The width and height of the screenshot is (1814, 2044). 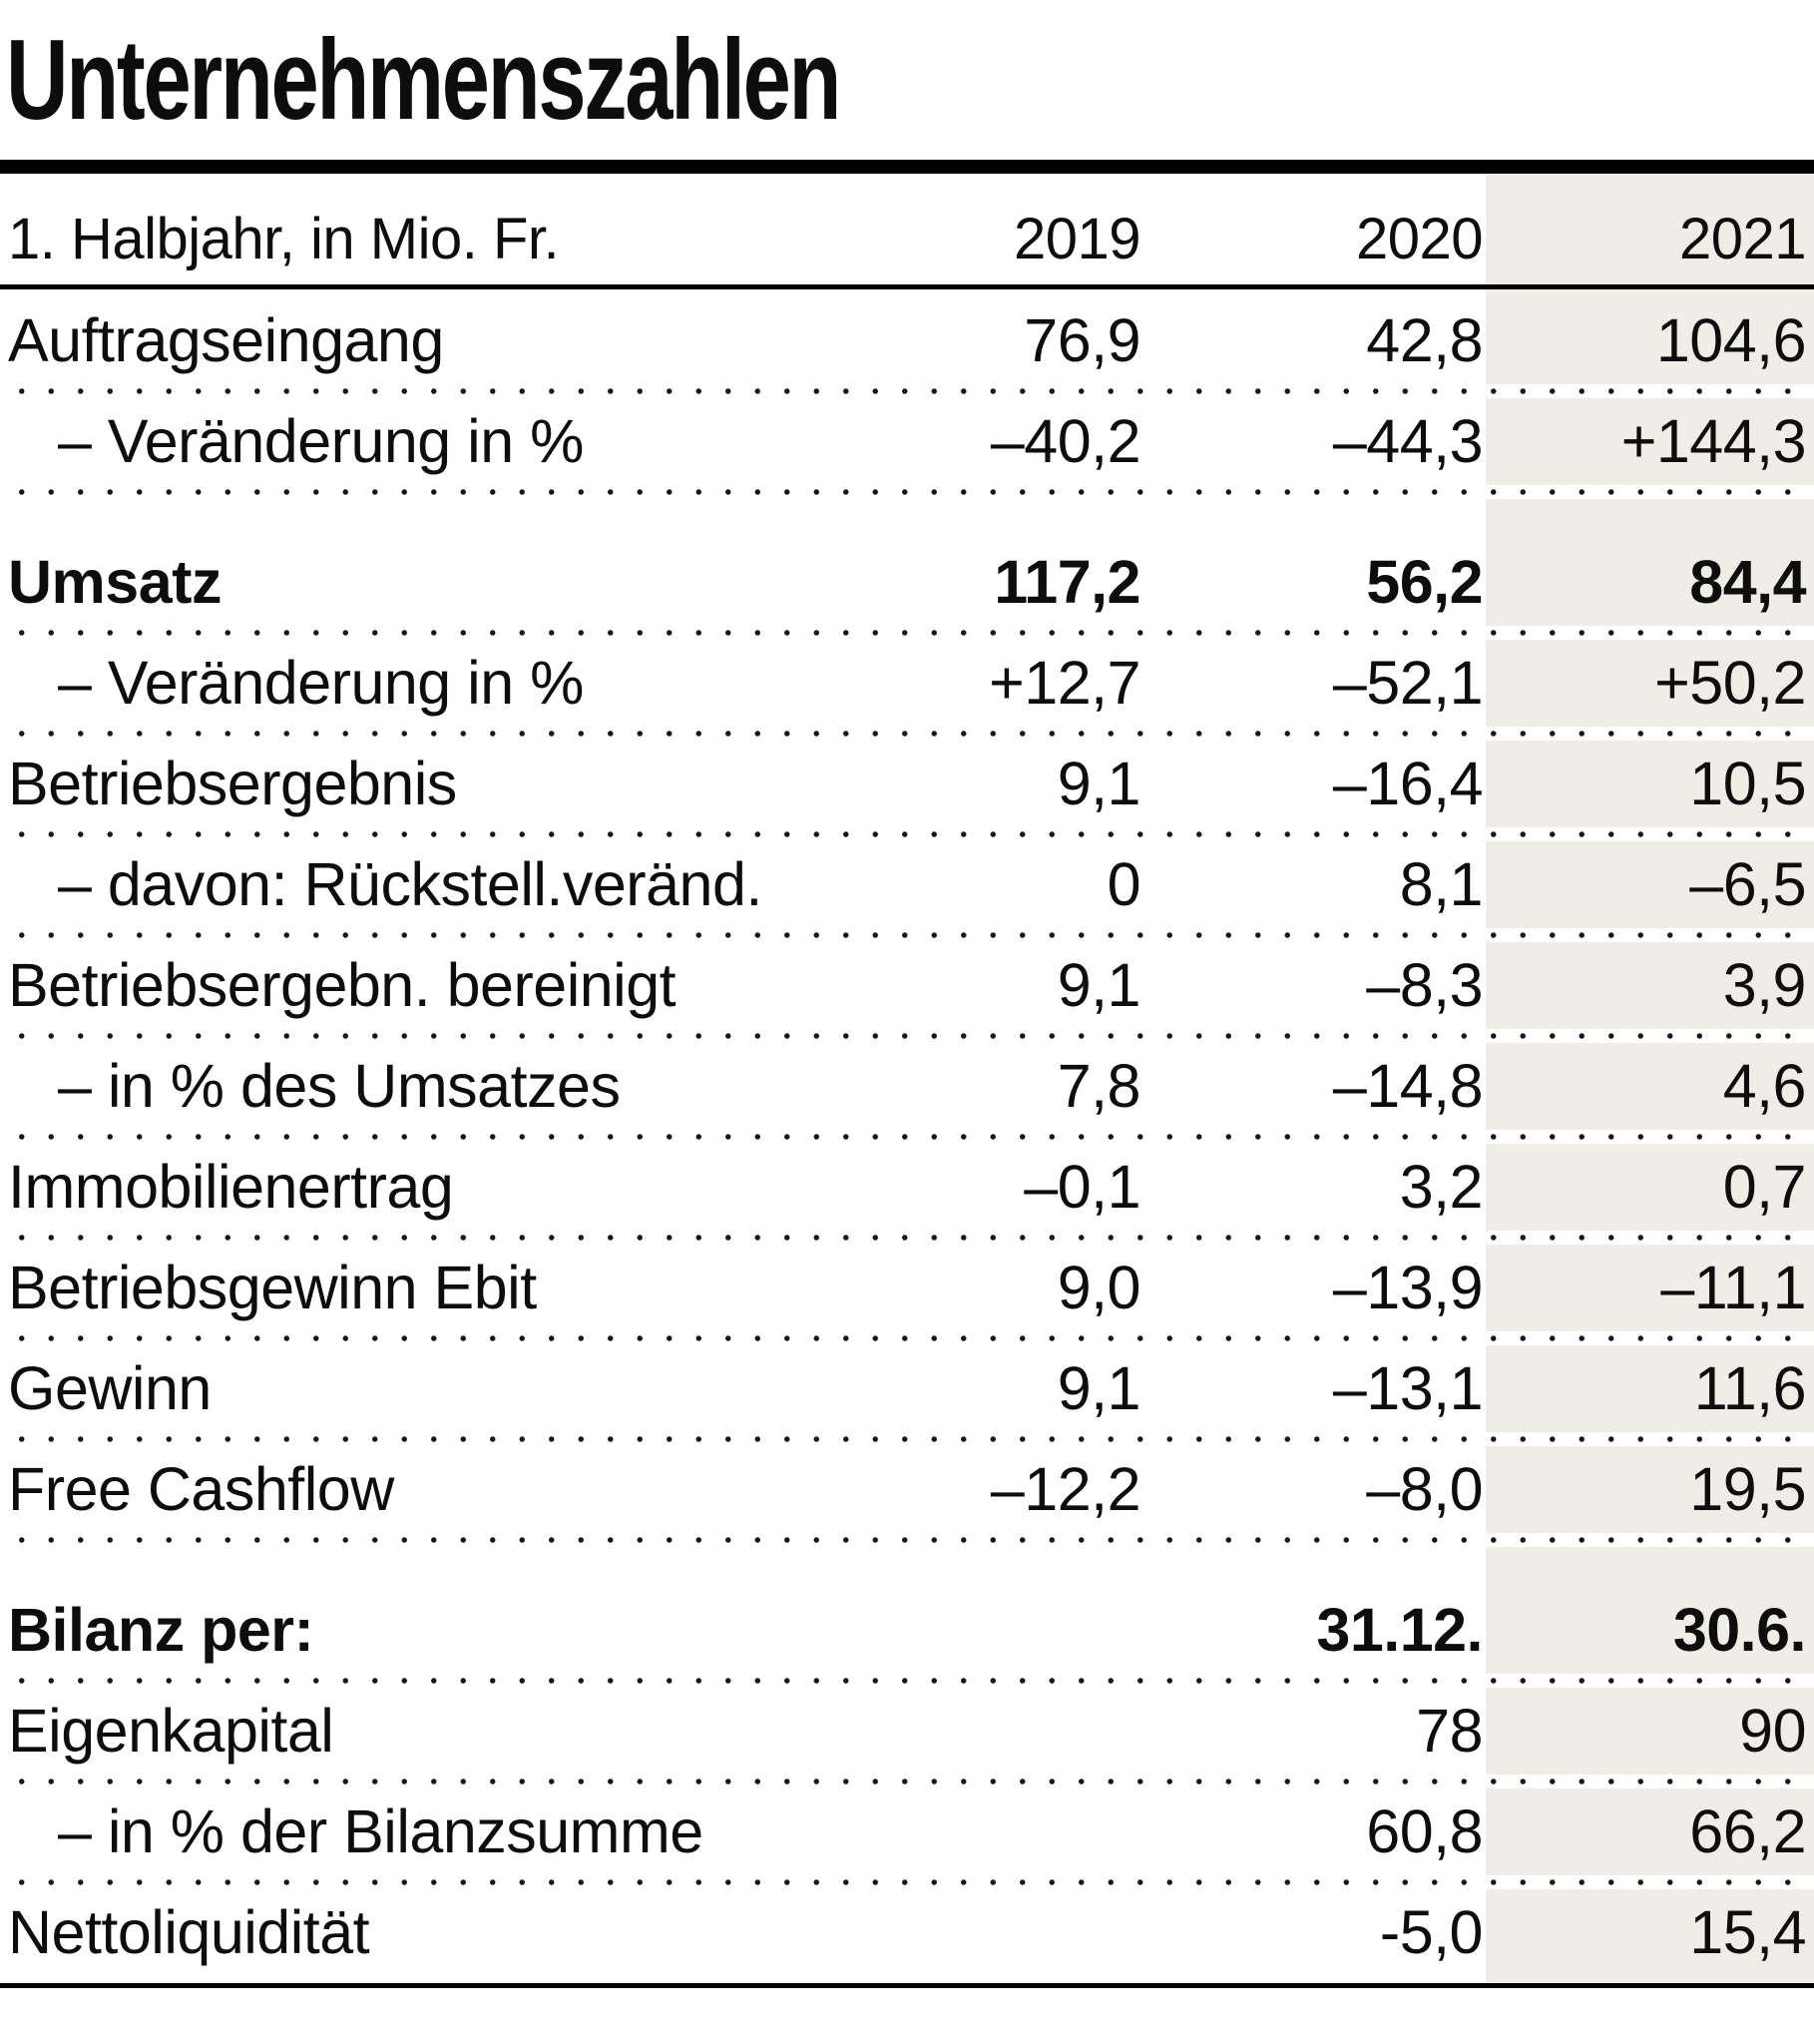 What do you see at coordinates (1099, 1086) in the screenshot?
I see `value-2019: 7,8` at bounding box center [1099, 1086].